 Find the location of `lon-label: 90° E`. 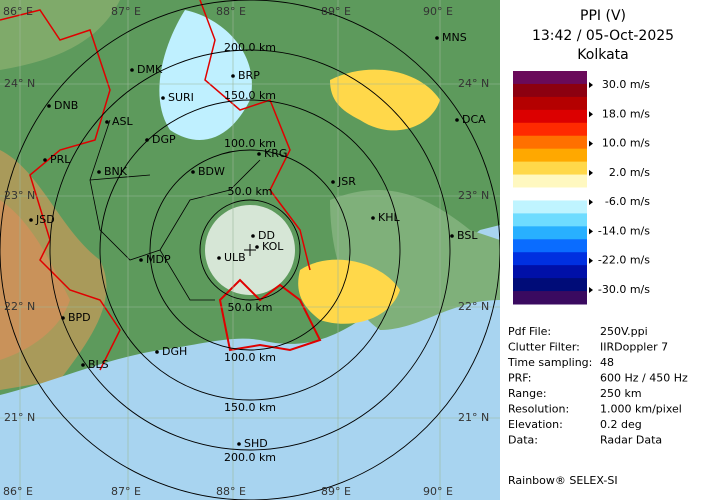

lon-label: 90° E is located at coordinates (438, 11).